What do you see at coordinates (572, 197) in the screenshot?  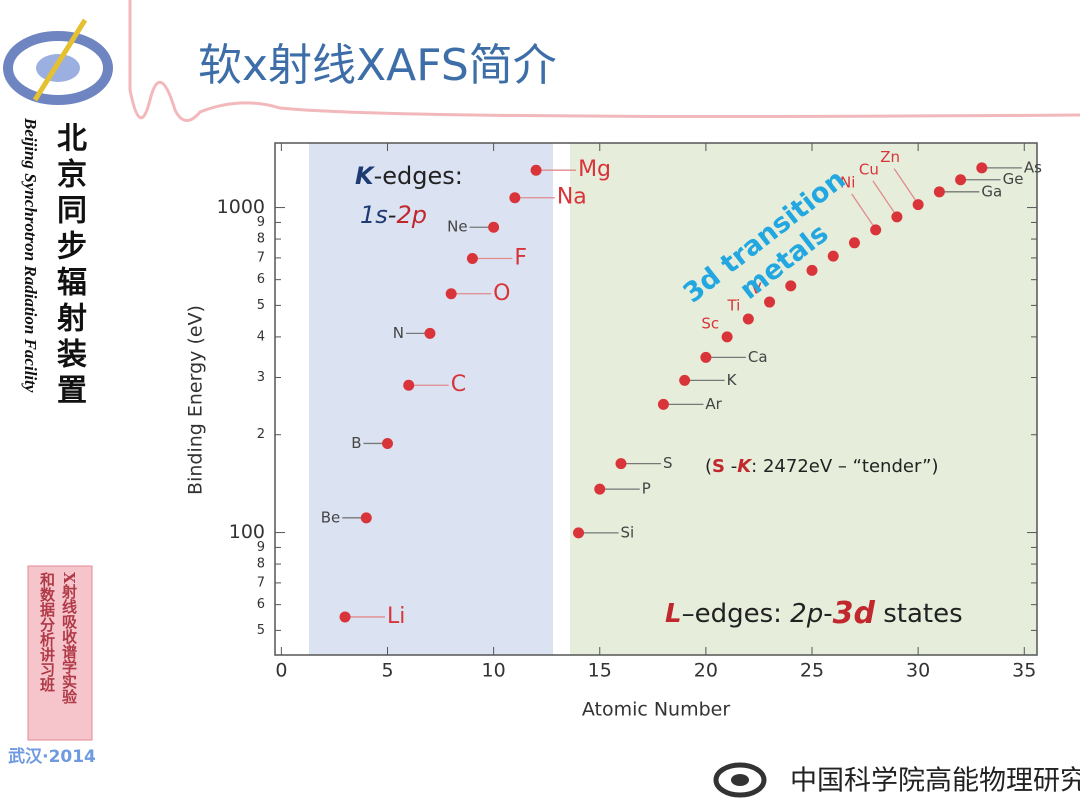 I see `point-label: Na` at bounding box center [572, 197].